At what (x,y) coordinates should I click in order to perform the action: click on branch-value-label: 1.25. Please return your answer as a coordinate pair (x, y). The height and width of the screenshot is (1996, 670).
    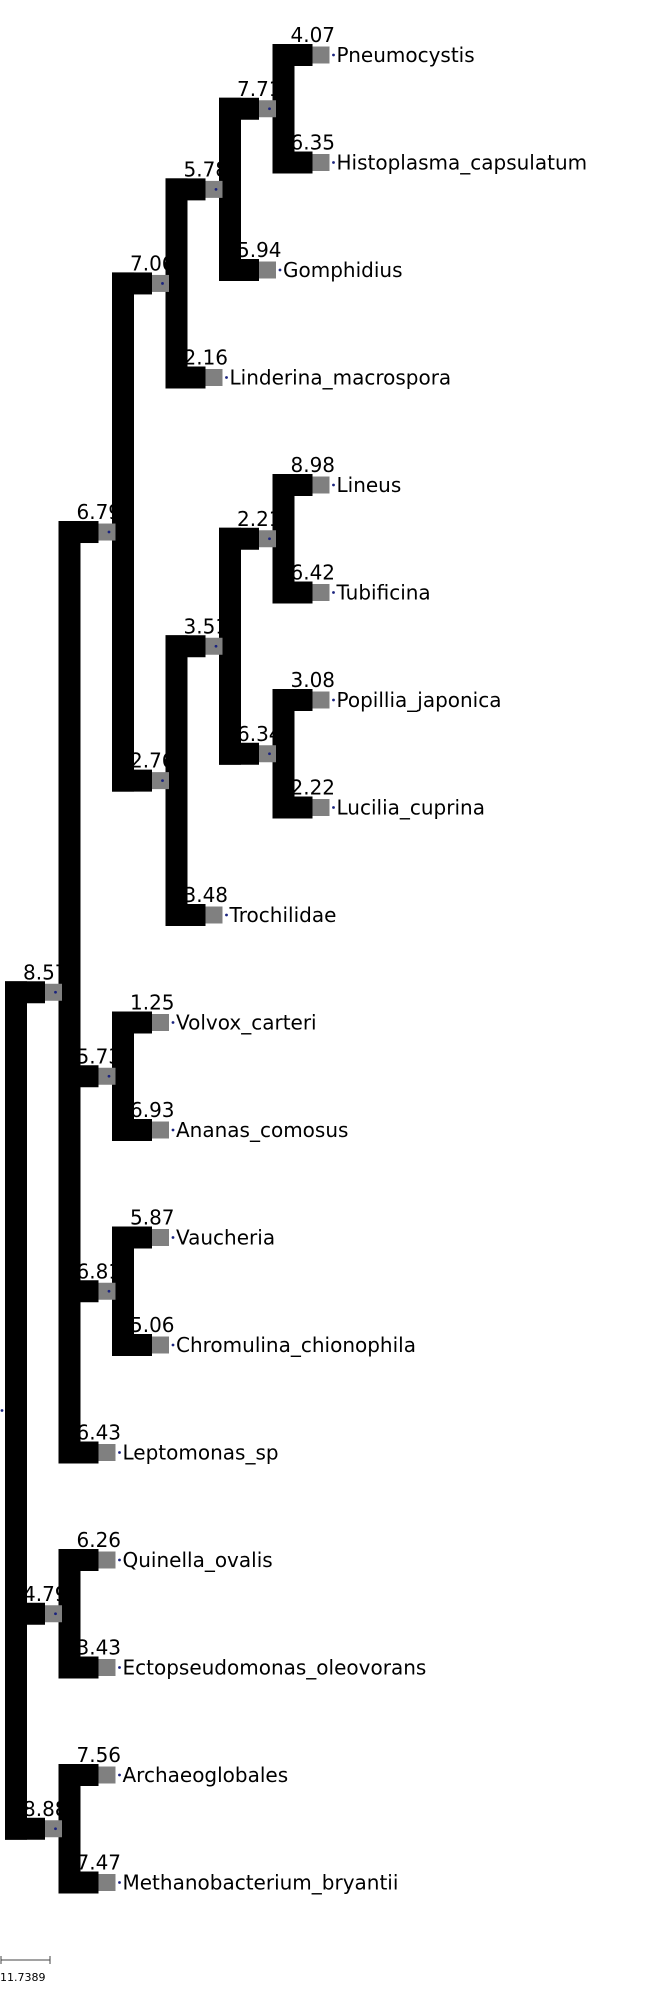
    Looking at the image, I should click on (152, 1003).